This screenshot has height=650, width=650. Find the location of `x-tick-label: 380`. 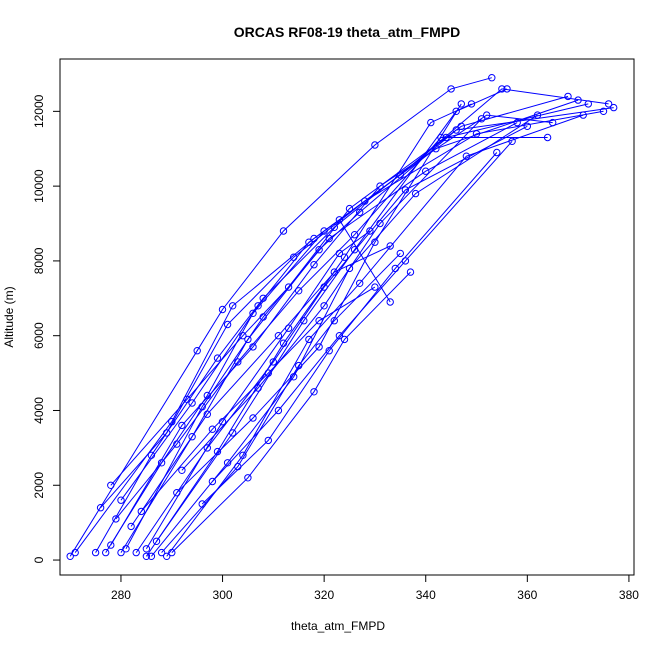

x-tick-label: 380 is located at coordinates (629, 595).